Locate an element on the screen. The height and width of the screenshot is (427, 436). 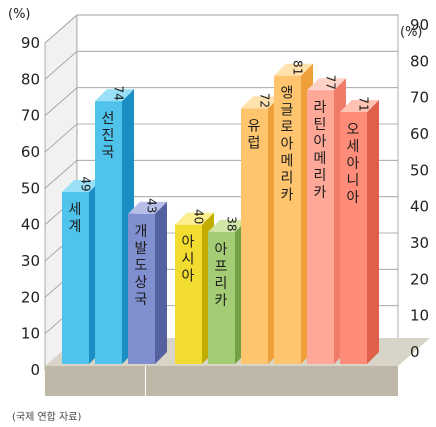
bar-value-label: 72 is located at coordinates (265, 100).